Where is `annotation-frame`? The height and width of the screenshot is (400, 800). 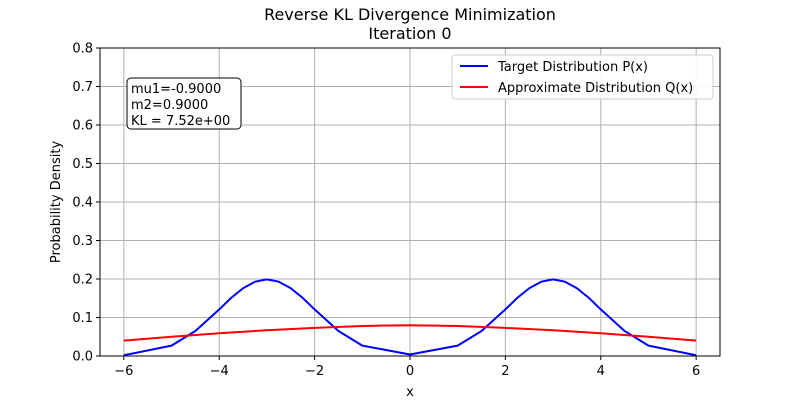
annotation-frame is located at coordinates (184, 103).